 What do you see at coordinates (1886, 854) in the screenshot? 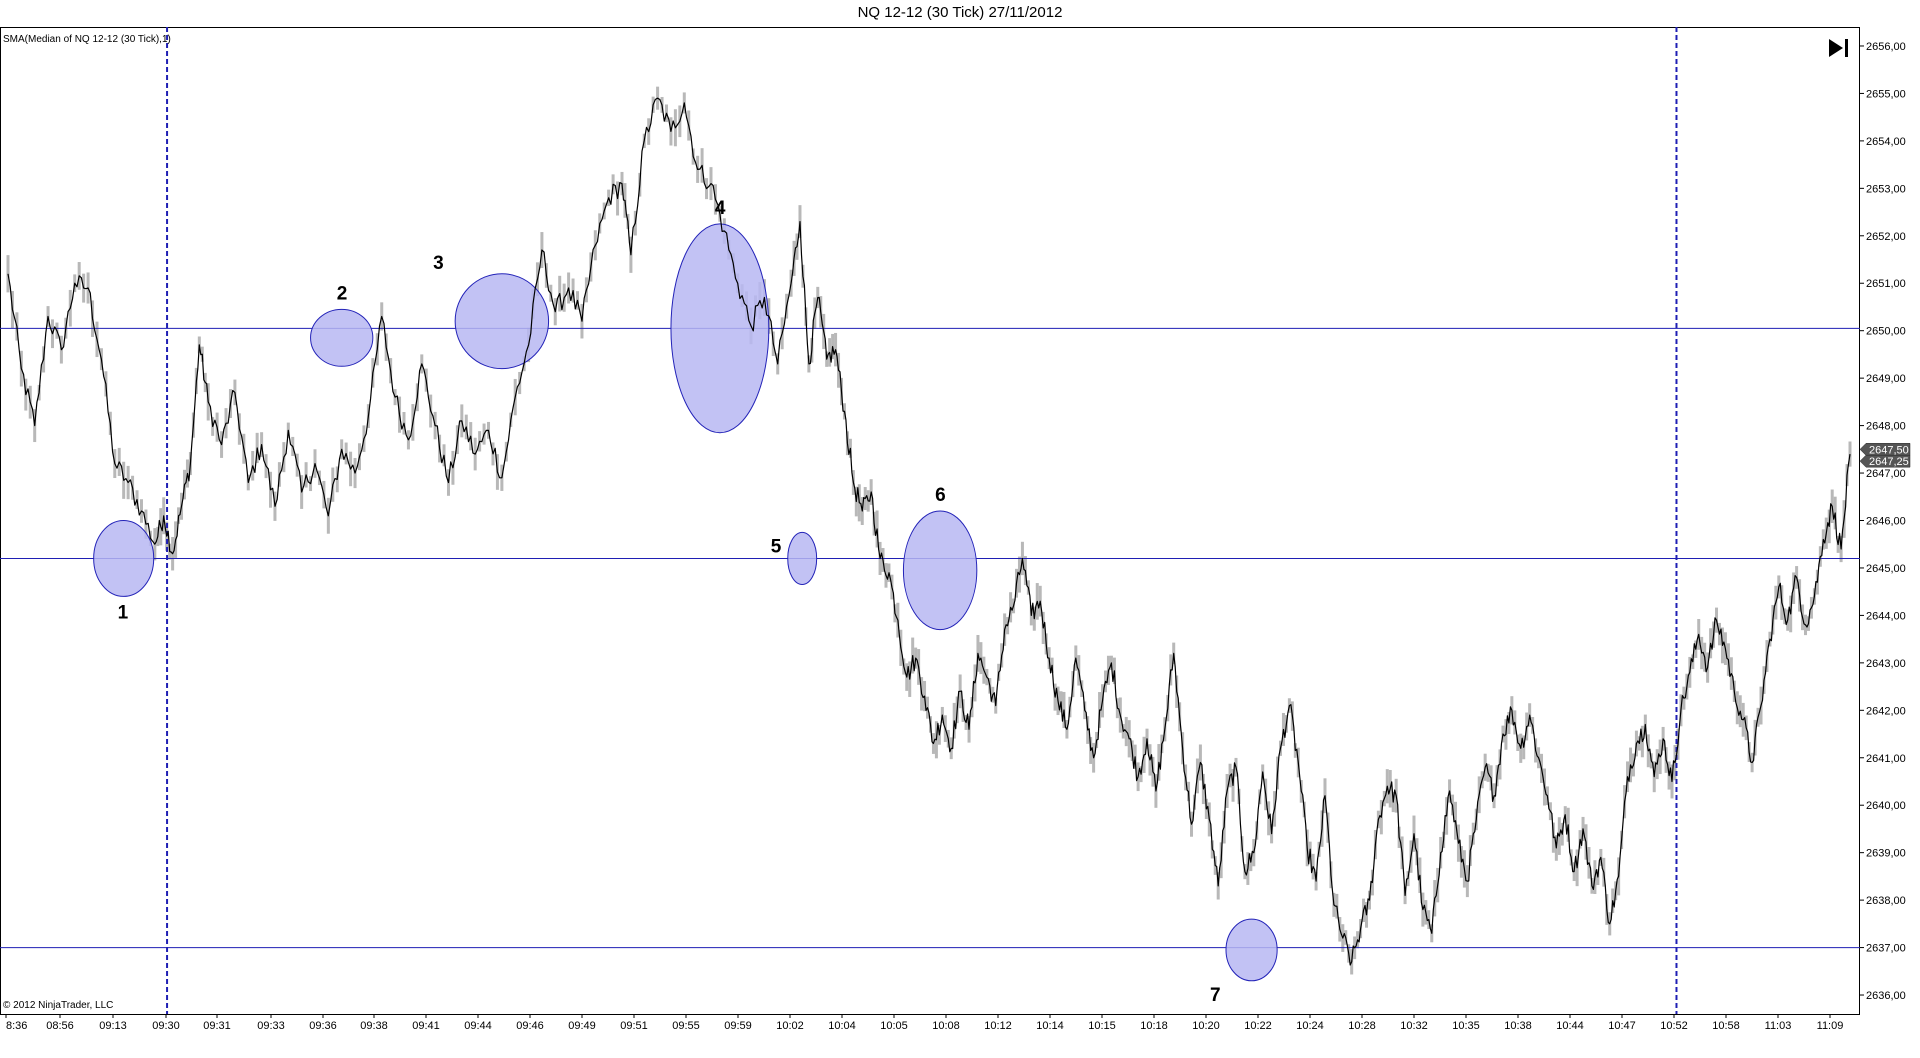
I see `y-tick-label: 2639,00` at bounding box center [1886, 854].